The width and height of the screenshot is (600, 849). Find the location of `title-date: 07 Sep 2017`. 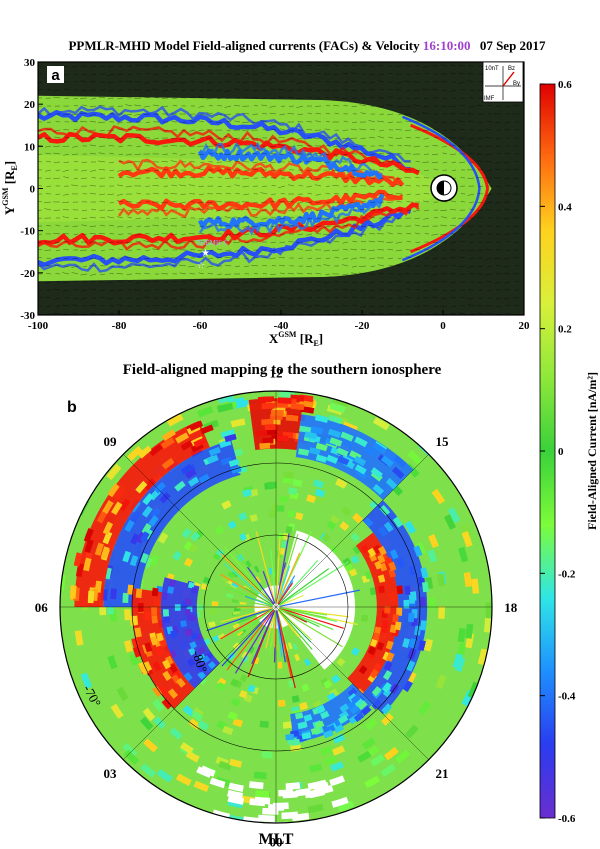

title-date: 07 Sep 2017 is located at coordinates (513, 45).